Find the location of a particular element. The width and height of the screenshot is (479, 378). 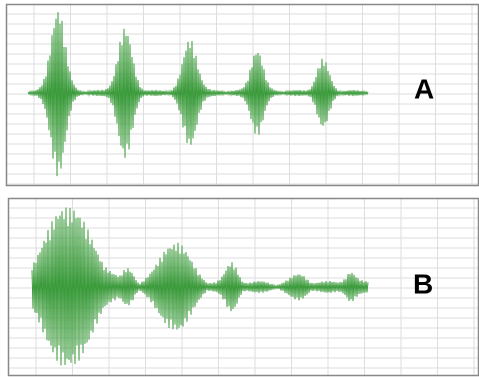

panel-label: A is located at coordinates (424, 88).